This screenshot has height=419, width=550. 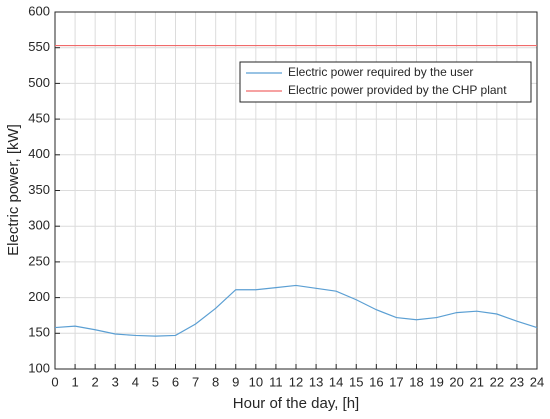 What do you see at coordinates (235, 381) in the screenshot?
I see `x-tick-label: 9` at bounding box center [235, 381].